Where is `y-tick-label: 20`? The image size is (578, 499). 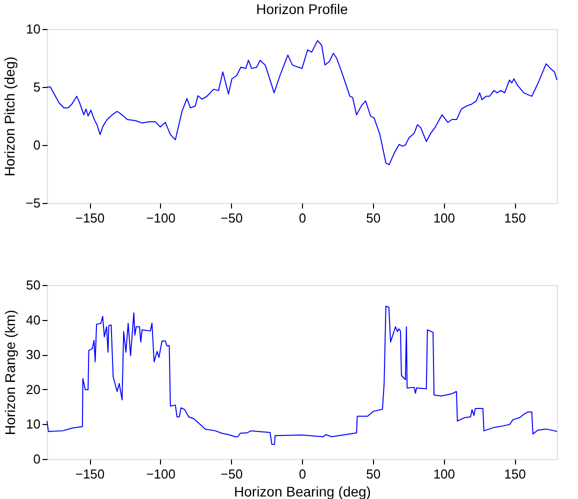
y-tick-label: 20 is located at coordinates (33, 389).